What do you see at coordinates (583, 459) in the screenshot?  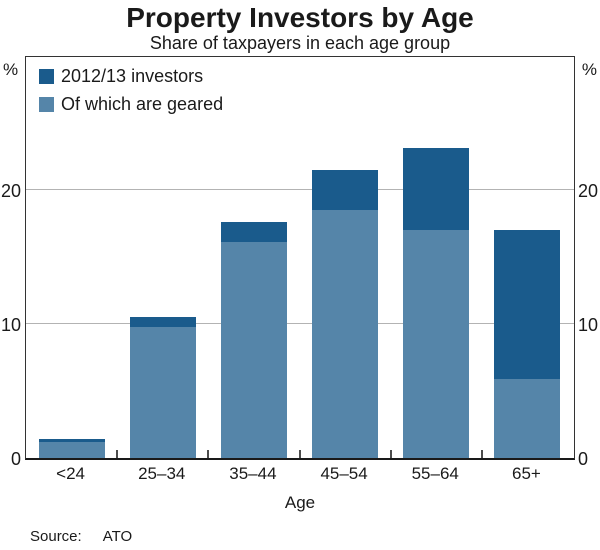 I see `y-tick-label-right-0: 0` at bounding box center [583, 459].